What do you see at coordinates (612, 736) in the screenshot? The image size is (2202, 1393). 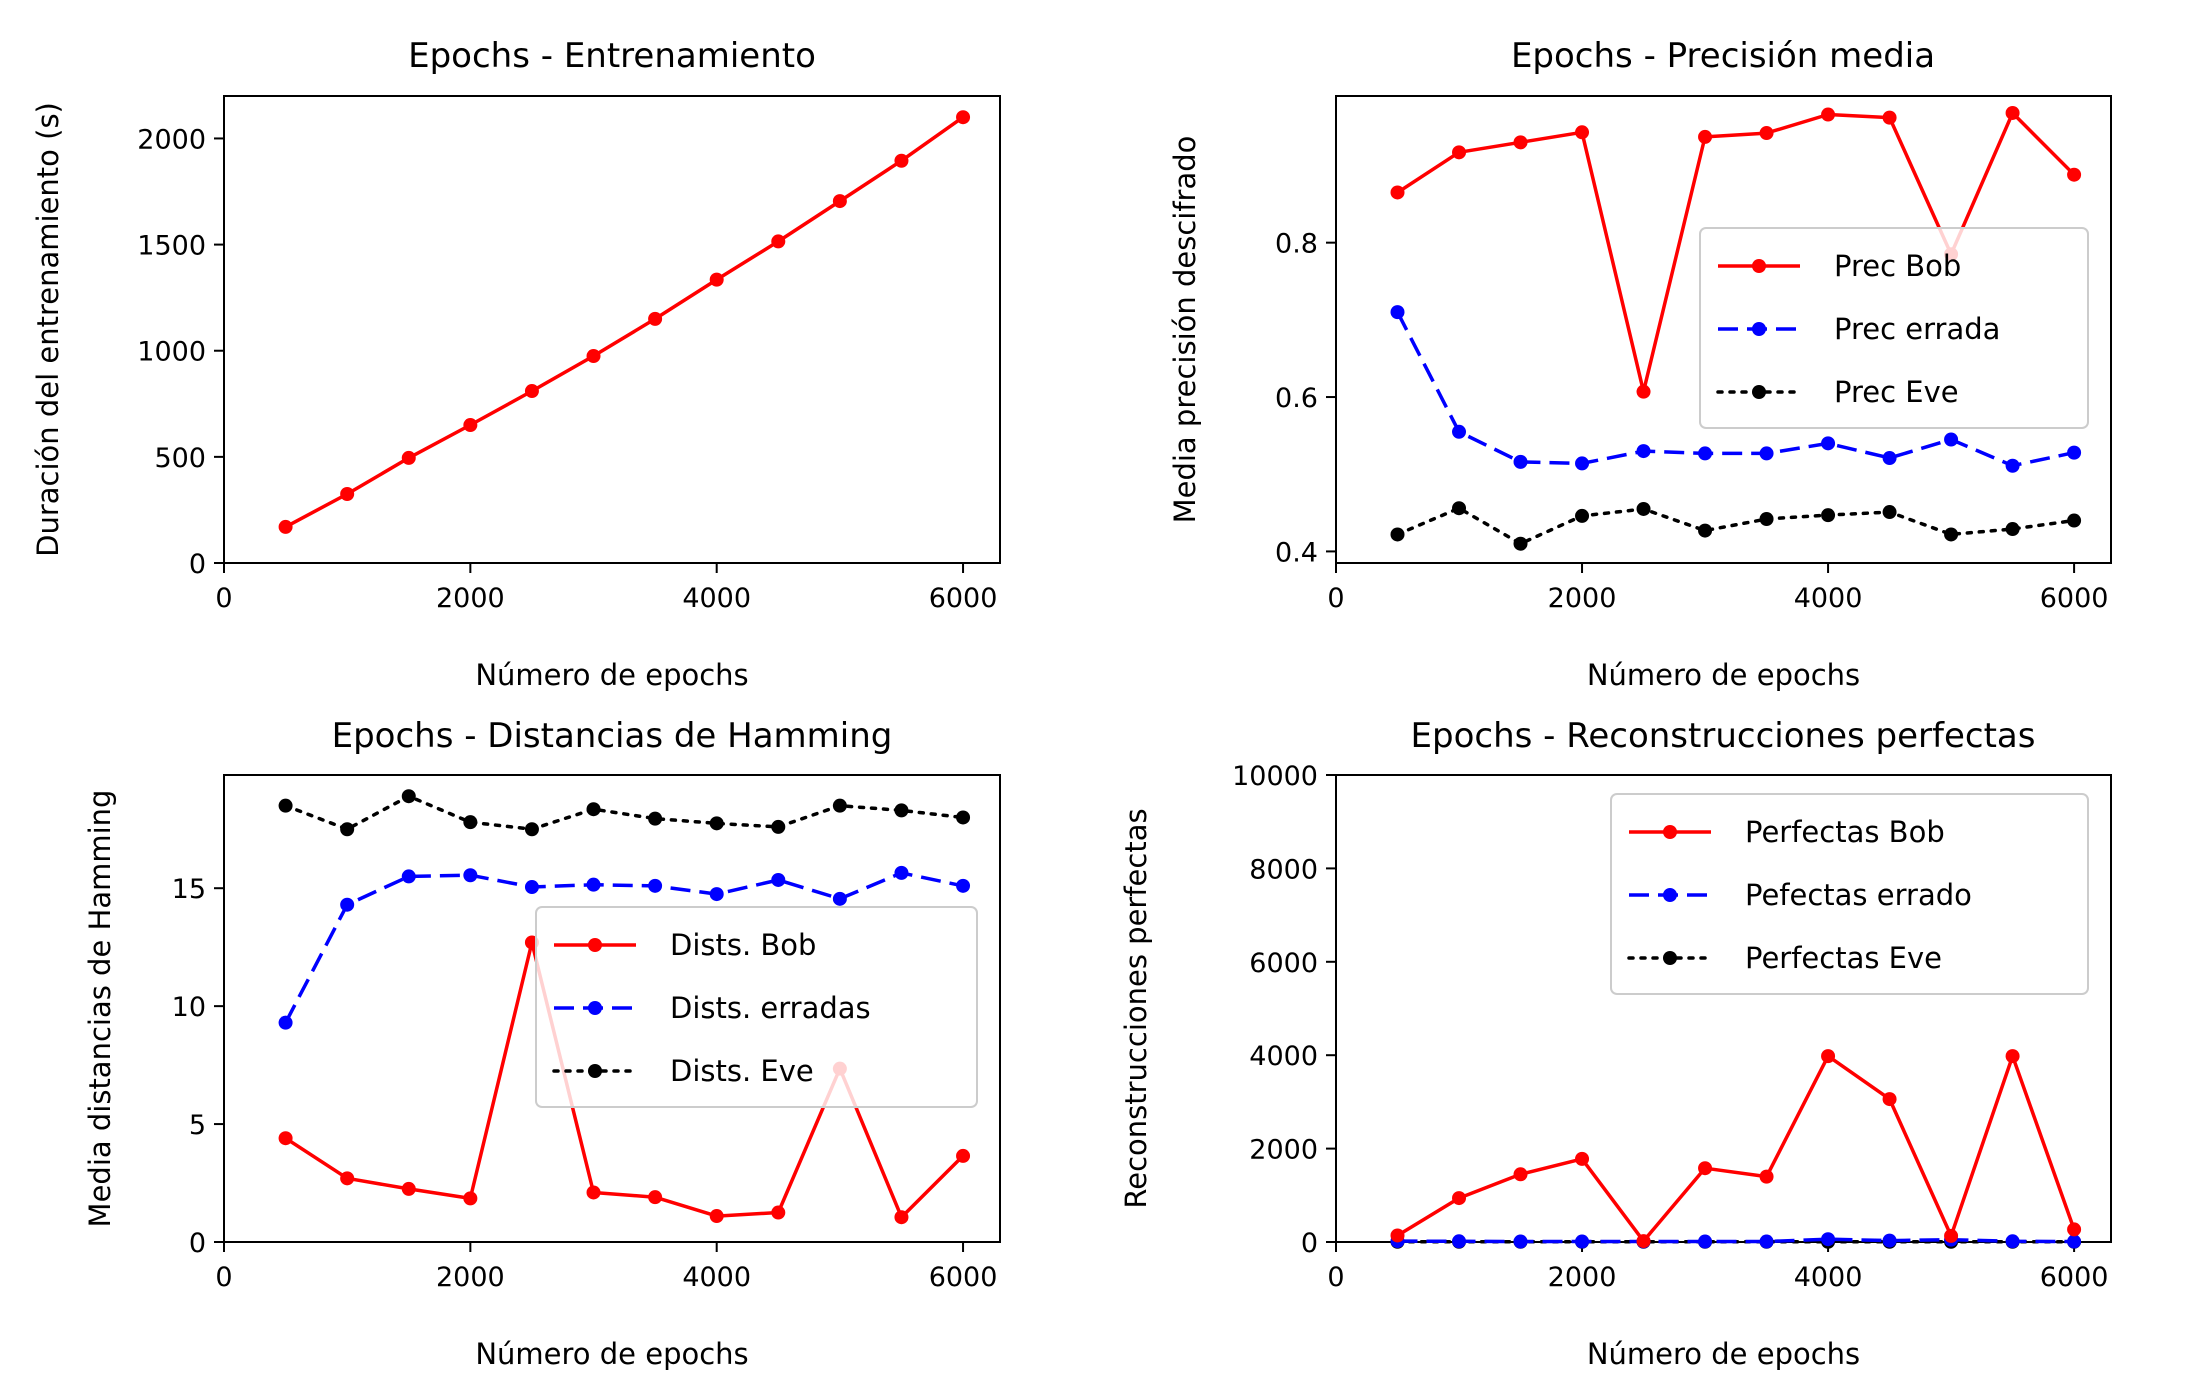 I see `chart-title: Epochs - Distancias de Hamming` at bounding box center [612, 736].